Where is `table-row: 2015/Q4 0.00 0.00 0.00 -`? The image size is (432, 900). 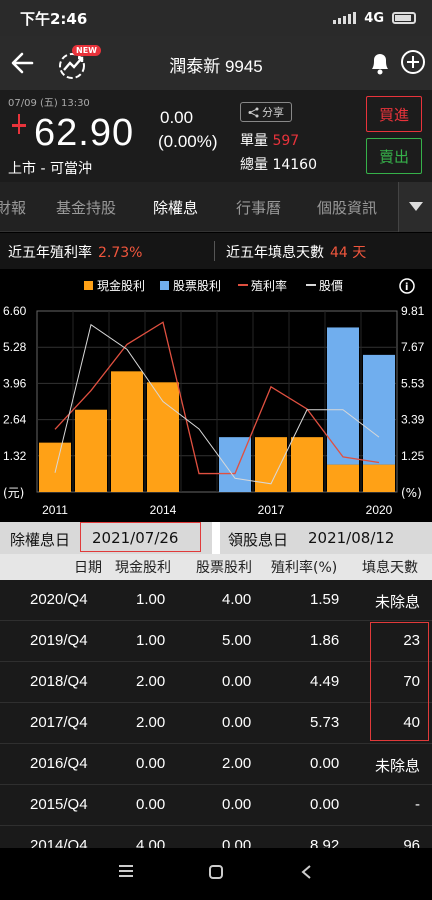
table-row: 2015/Q4 0.00 0.00 0.00 - is located at coordinates (216, 805).